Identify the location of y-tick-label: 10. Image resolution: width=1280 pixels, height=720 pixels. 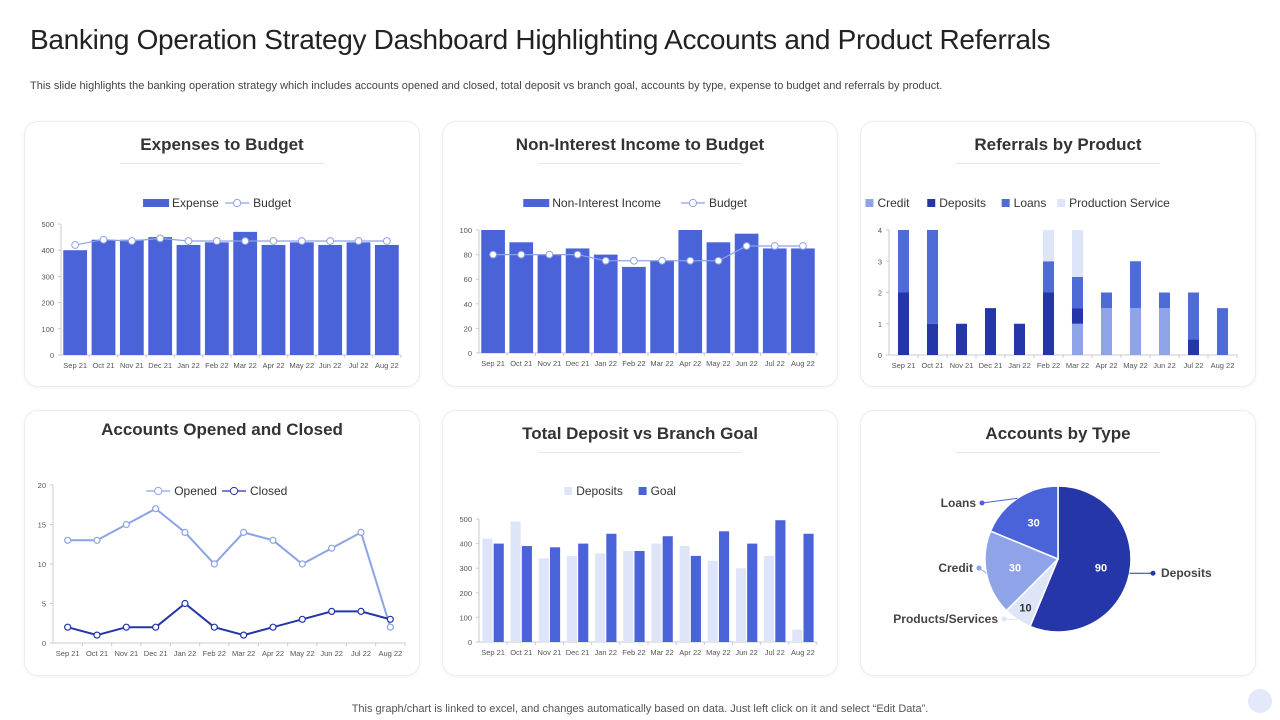
(42, 564).